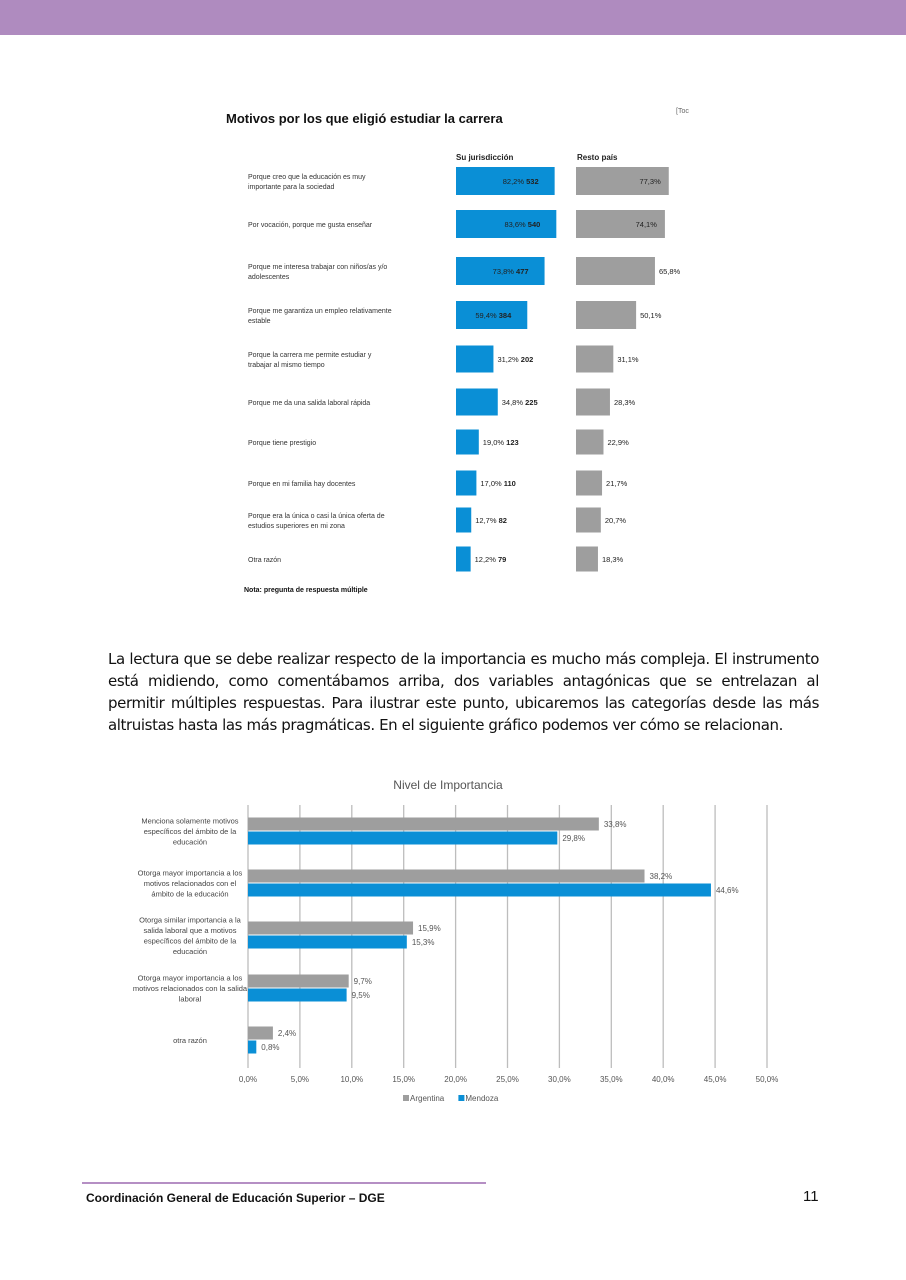 This screenshot has width=906, height=1280. Describe the element at coordinates (534, 224) in the screenshot. I see `count-label: 540` at that location.